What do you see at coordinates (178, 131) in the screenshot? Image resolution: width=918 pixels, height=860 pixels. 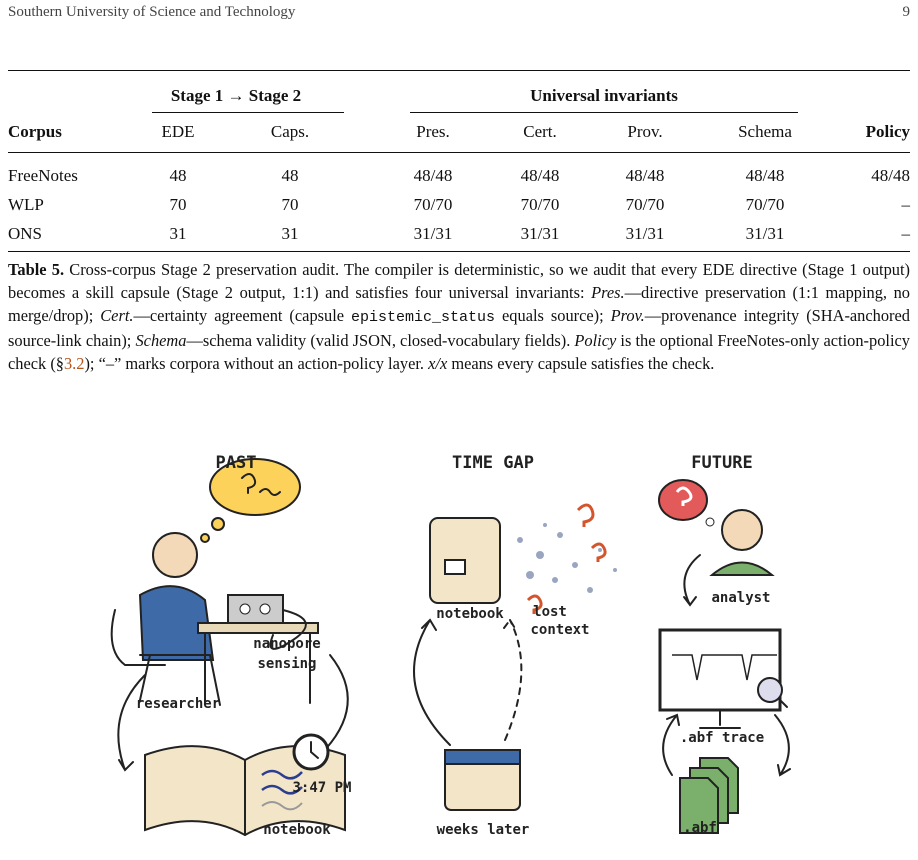 I see `table-cell: EDE` at bounding box center [178, 131].